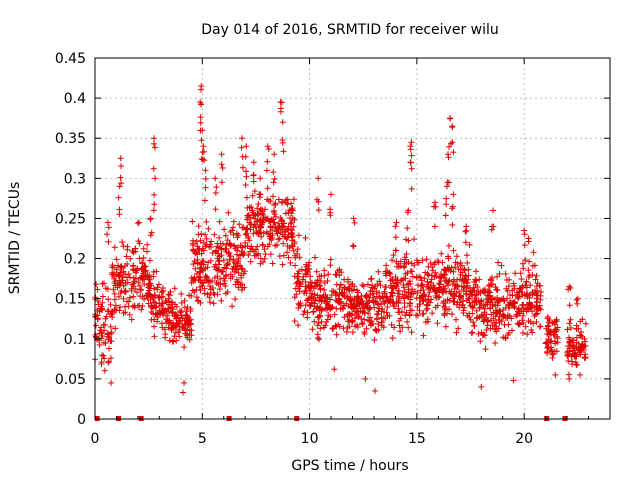  Describe the element at coordinates (75, 99) in the screenshot. I see `y-tick-label: 0.4` at that location.